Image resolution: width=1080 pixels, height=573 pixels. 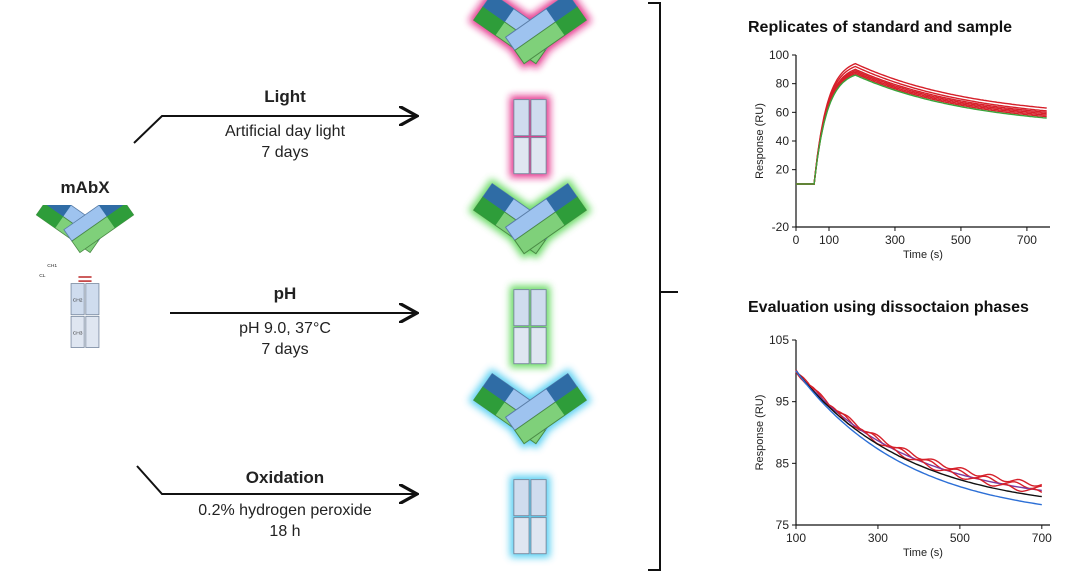 I want to click on y-tick-label: -20, so click(x=781, y=227).